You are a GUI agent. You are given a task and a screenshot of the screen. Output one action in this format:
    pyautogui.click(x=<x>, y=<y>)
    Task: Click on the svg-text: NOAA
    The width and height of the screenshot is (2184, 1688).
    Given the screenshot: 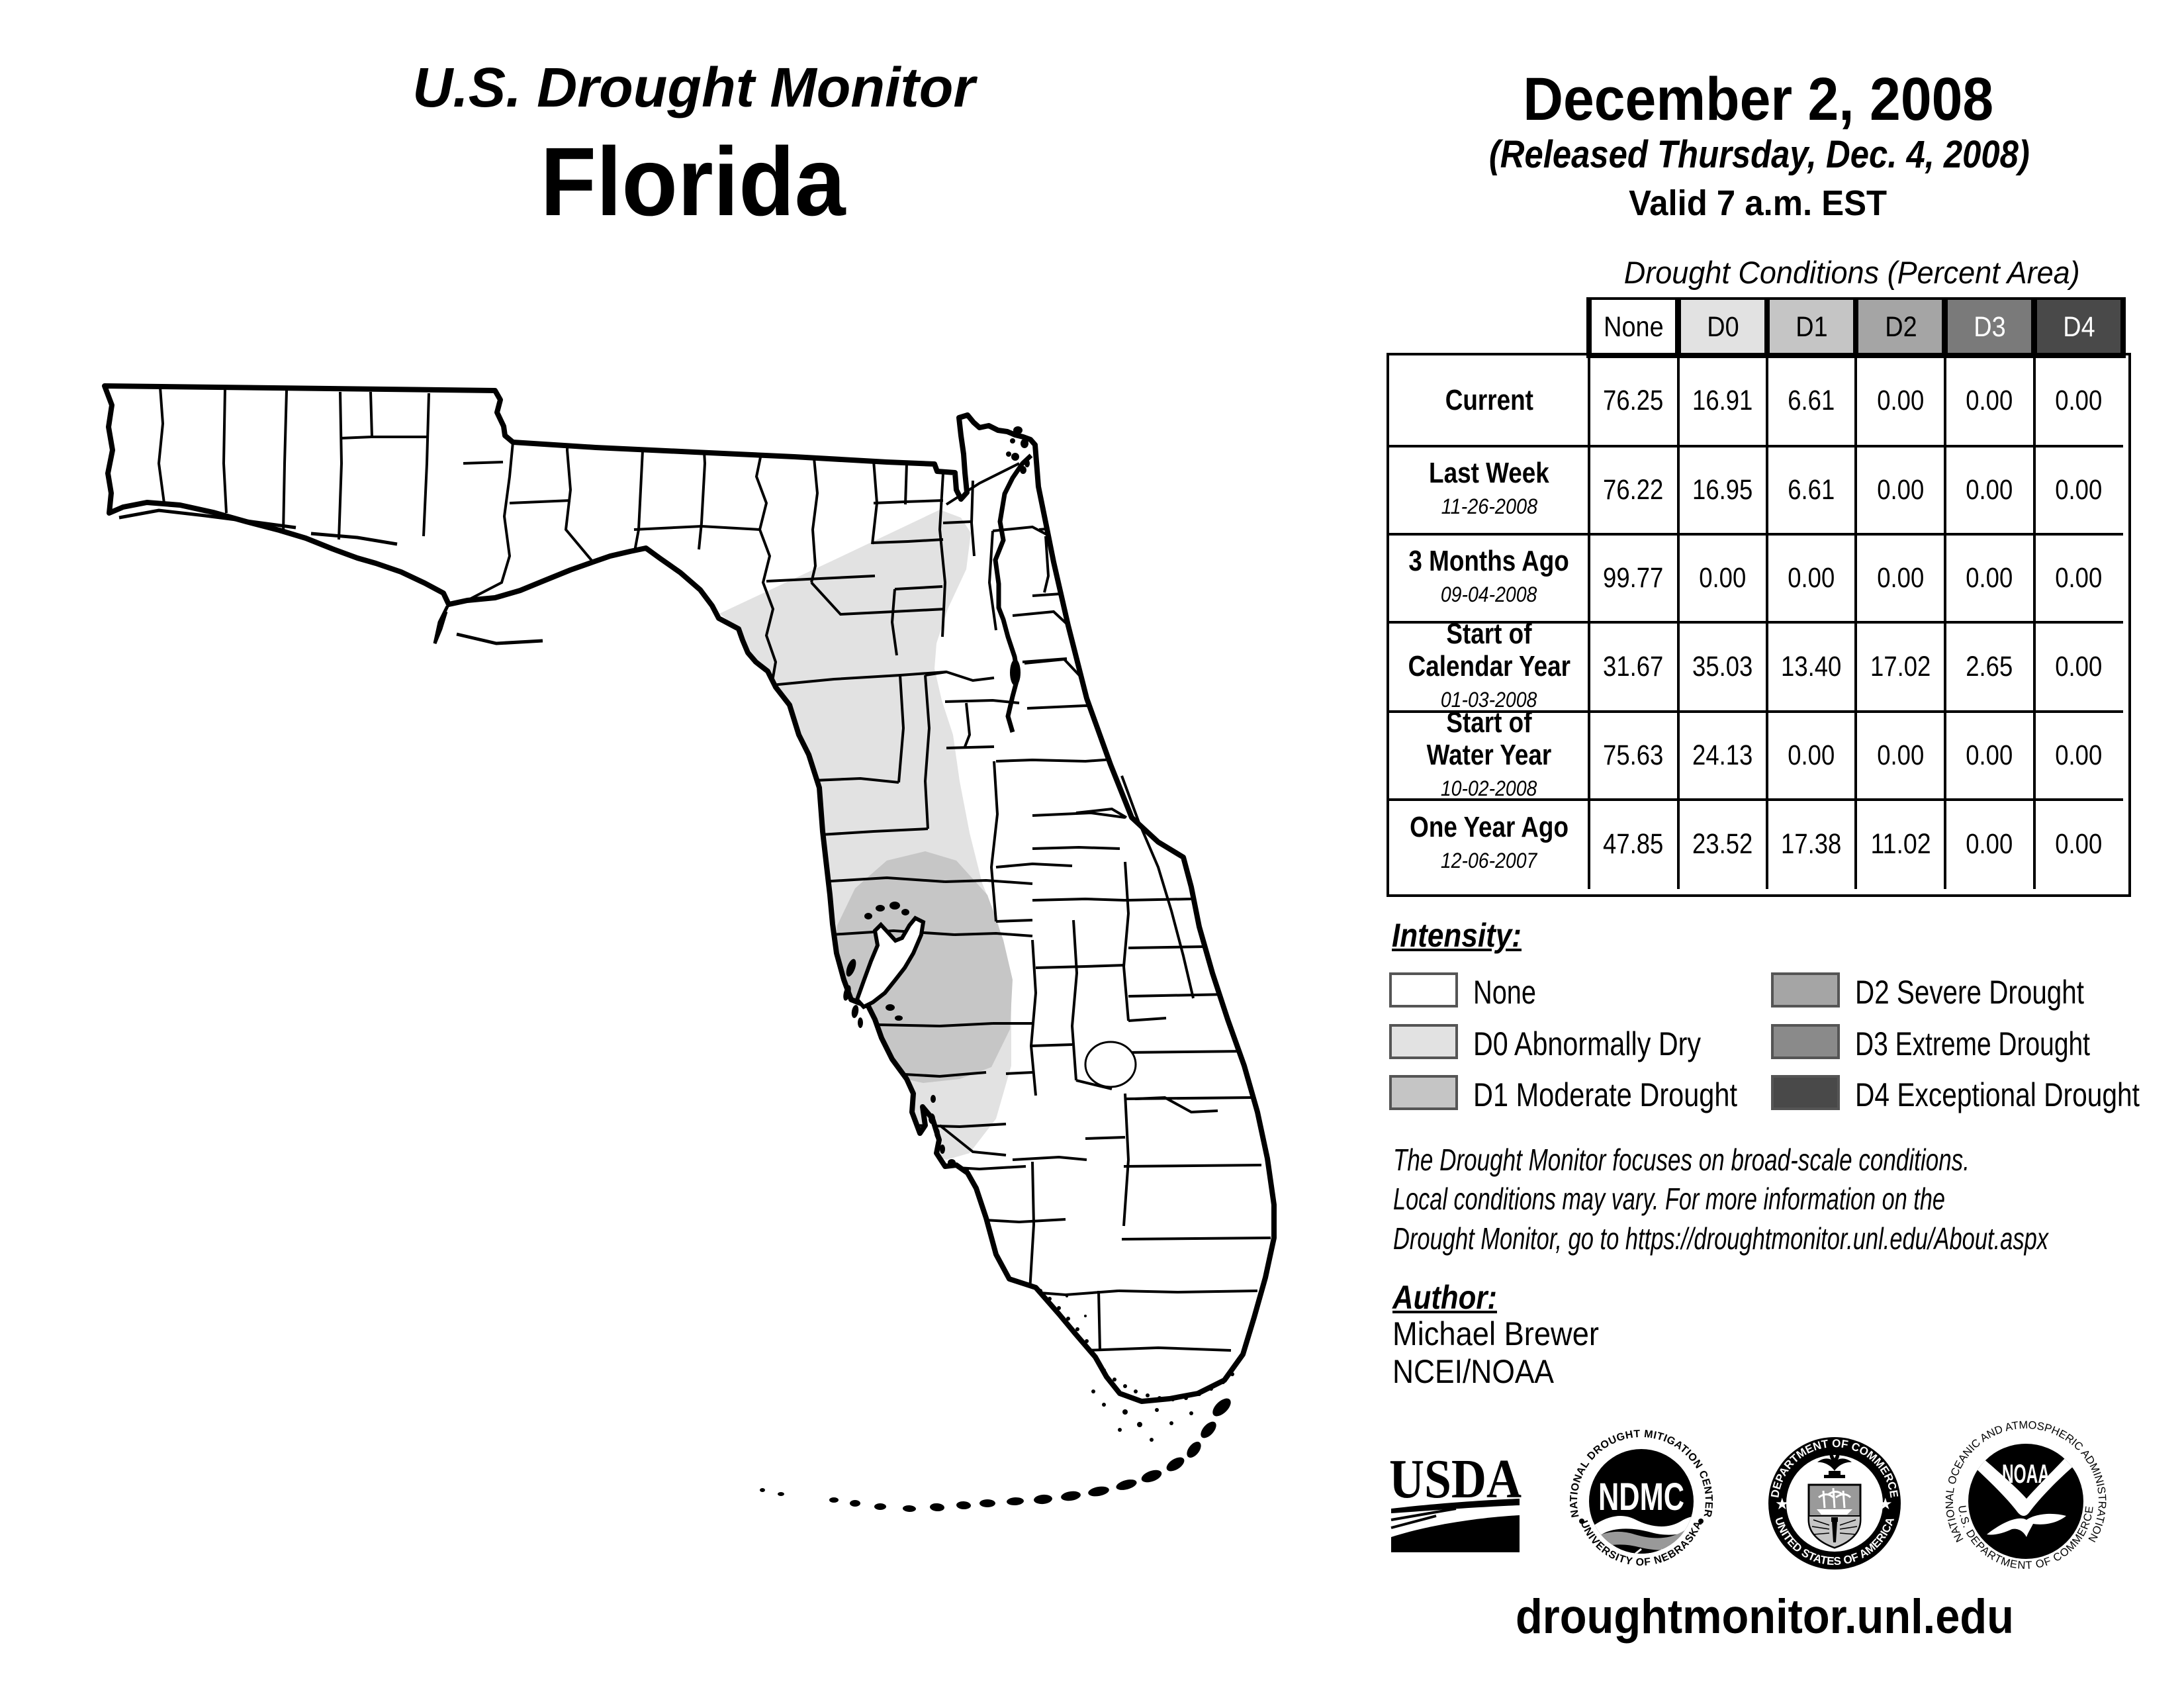 What is the action you would take?
    pyautogui.click(x=2026, y=1474)
    